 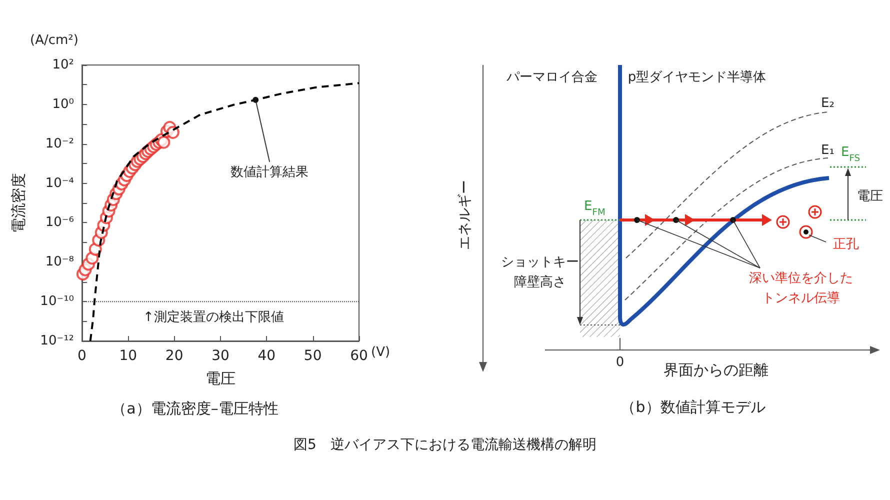 What do you see at coordinates (59, 222) in the screenshot?
I see `y-tick-label: 10⁻⁶` at bounding box center [59, 222].